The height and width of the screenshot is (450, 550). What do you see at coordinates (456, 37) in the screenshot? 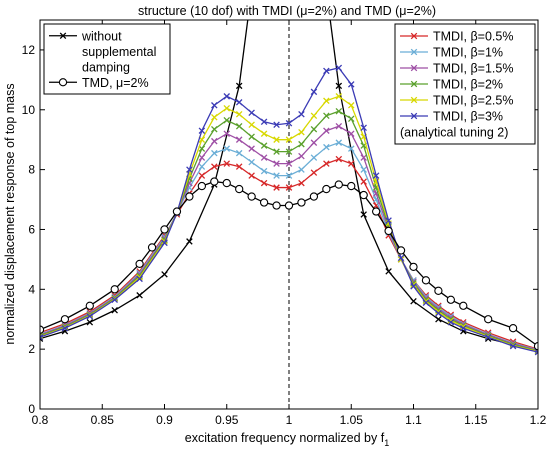
I see `legend-entry-b05: TMDI, β=0.5%` at bounding box center [456, 37].